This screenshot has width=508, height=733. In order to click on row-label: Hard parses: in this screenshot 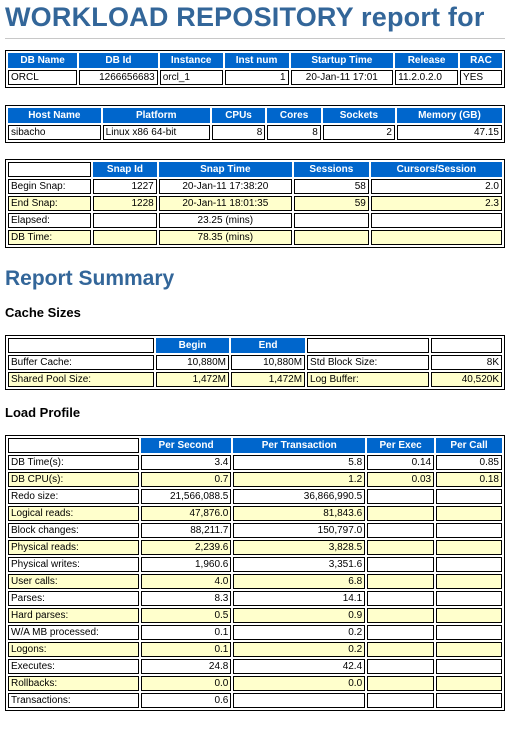, I will do `click(73, 615)`.